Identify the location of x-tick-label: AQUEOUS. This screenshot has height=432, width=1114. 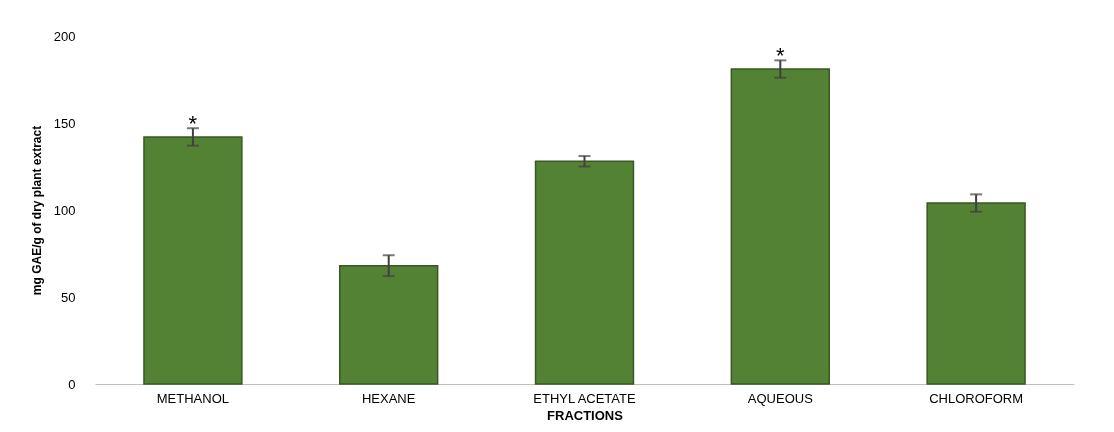
(780, 398).